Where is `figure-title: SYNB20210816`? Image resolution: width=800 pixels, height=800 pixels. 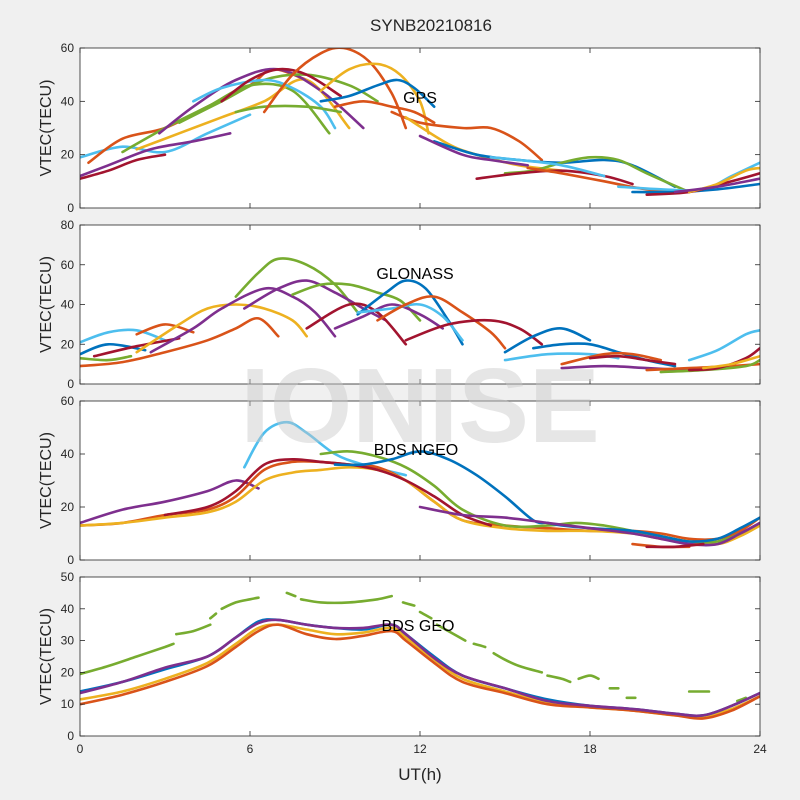
figure-title: SYNB20210816 is located at coordinates (431, 25).